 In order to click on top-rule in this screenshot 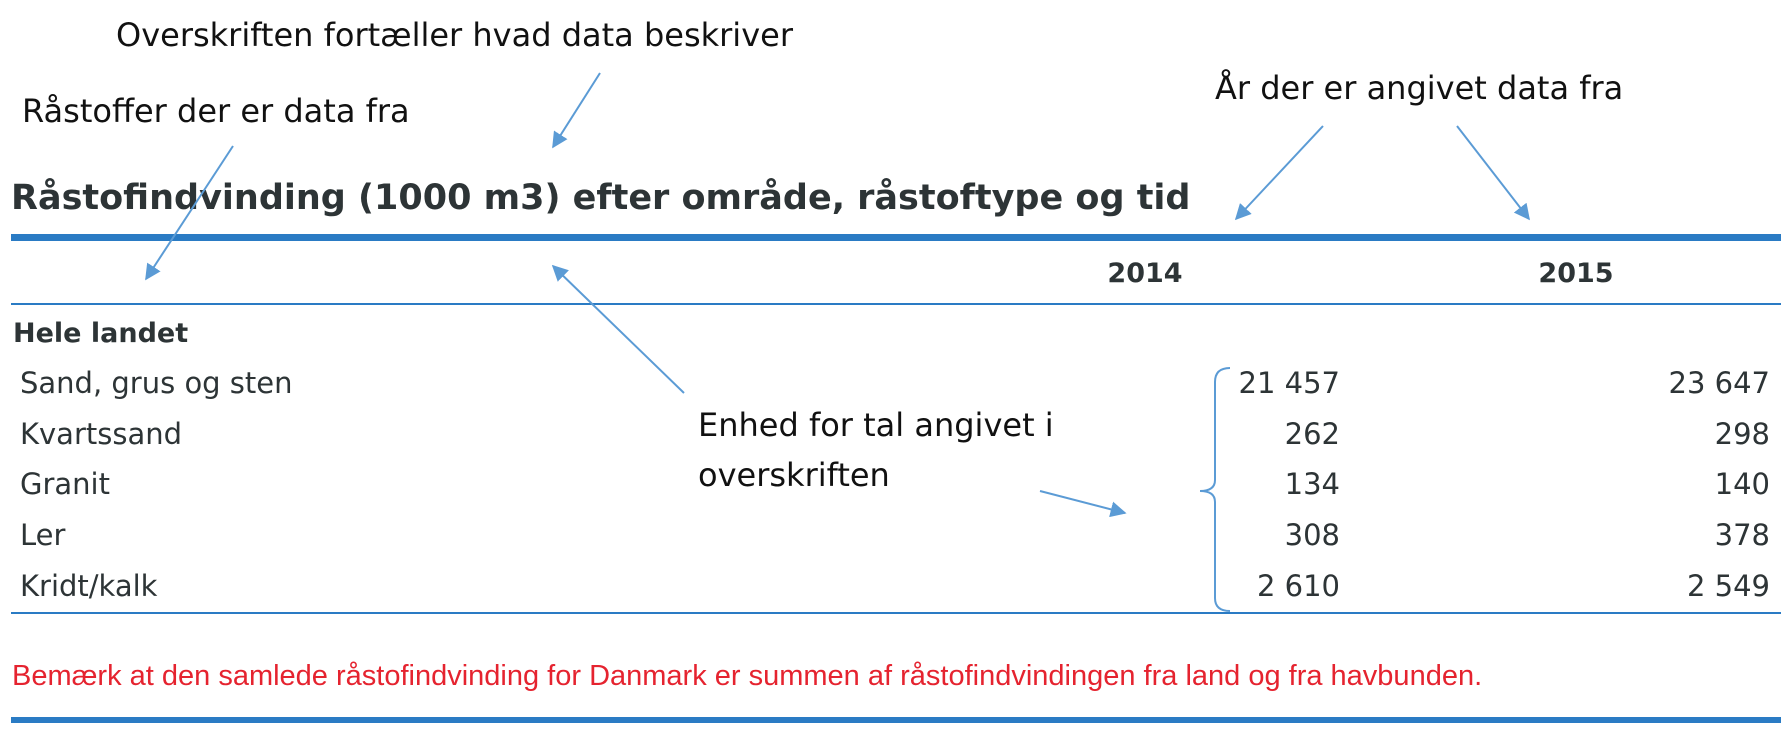, I will do `click(896, 237)`.